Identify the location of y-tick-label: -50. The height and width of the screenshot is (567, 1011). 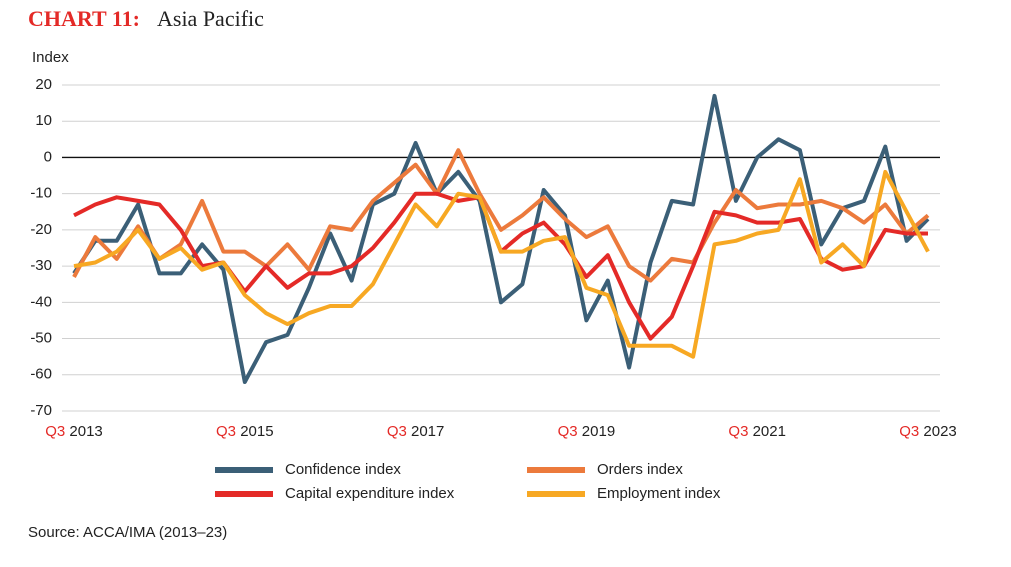
(41, 338).